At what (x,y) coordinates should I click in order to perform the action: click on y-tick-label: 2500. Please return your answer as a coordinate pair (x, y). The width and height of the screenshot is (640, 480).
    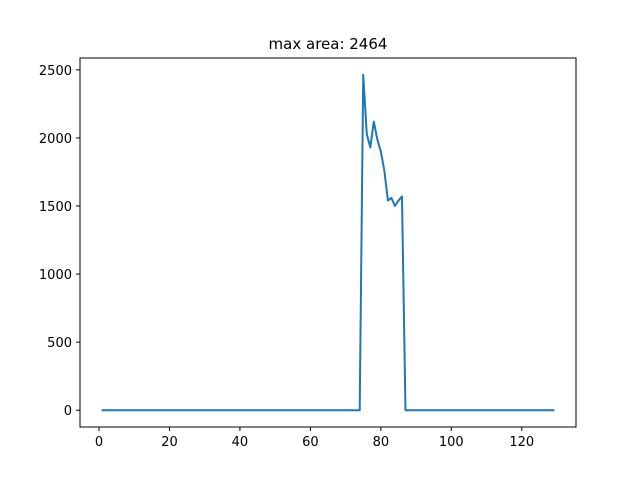
    Looking at the image, I should click on (55, 71).